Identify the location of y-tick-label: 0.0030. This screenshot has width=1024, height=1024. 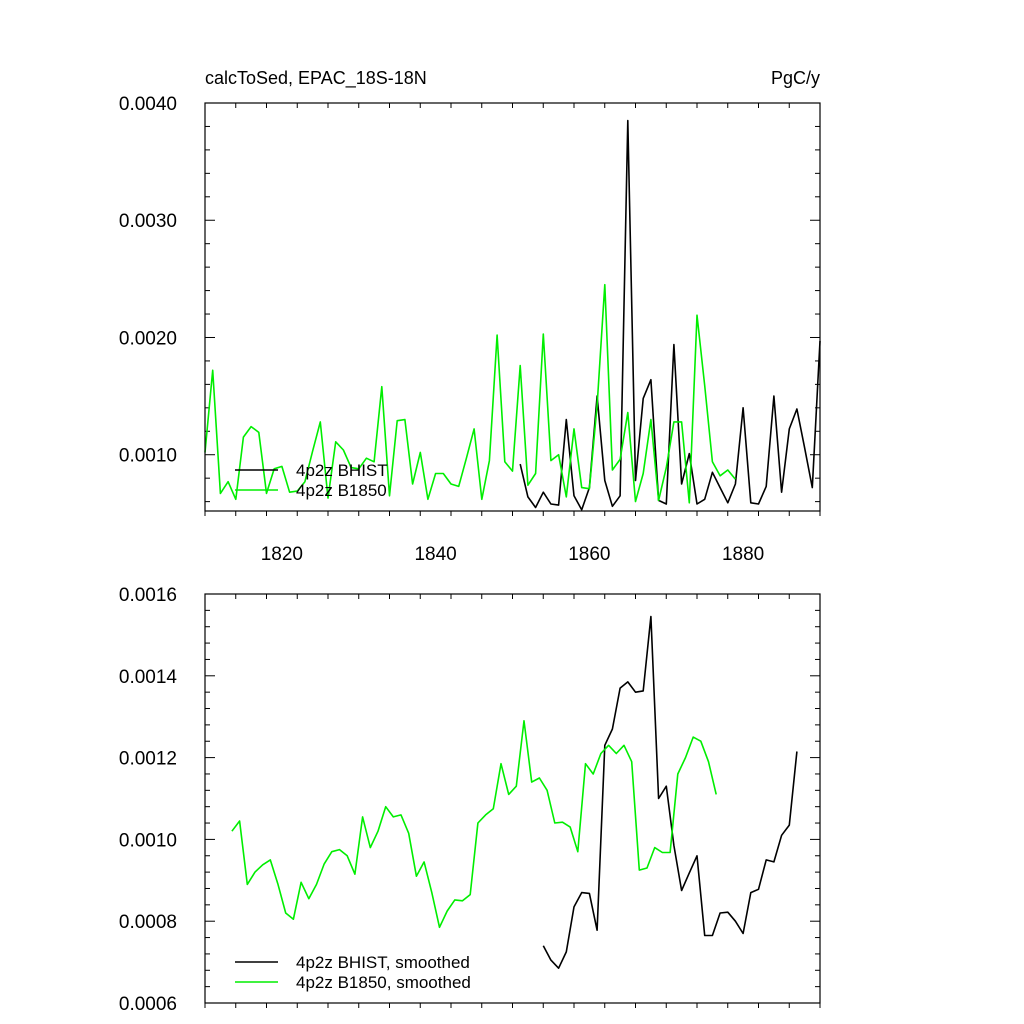
(148, 221).